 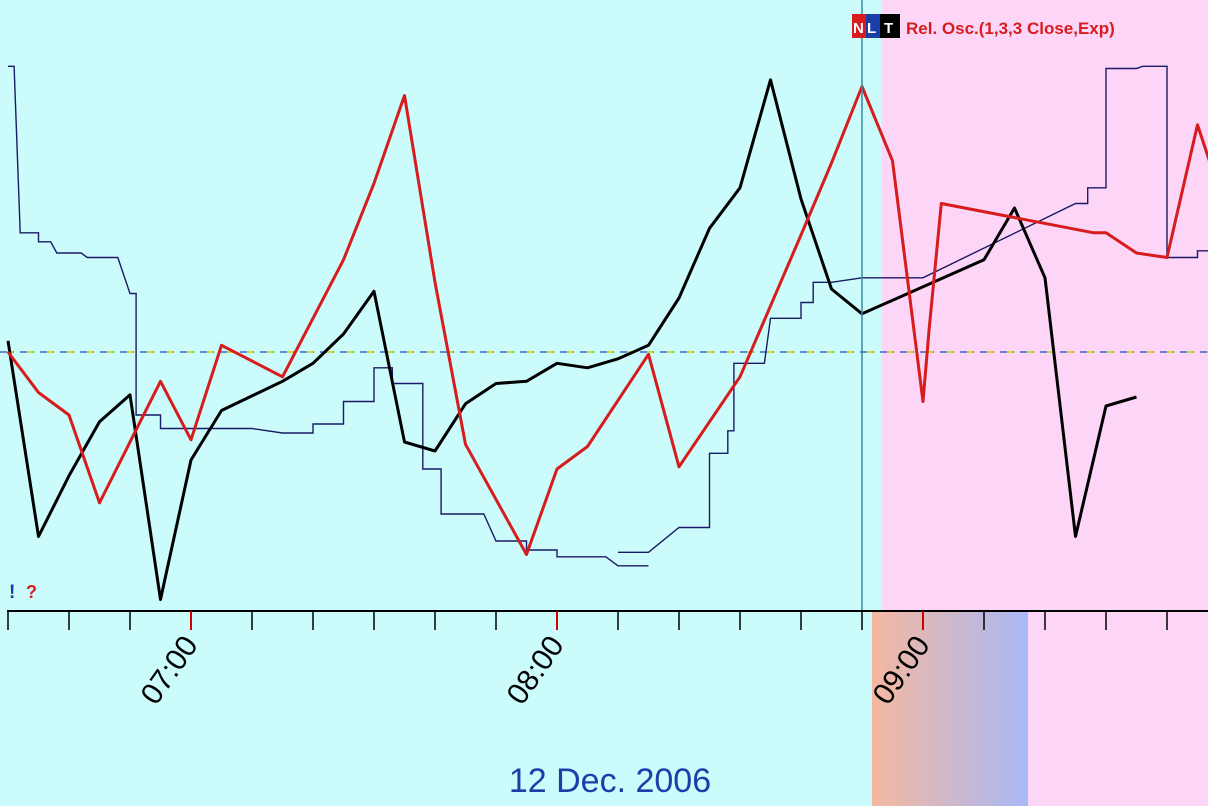 I want to click on cursor-time-highlight, so click(x=950, y=708).